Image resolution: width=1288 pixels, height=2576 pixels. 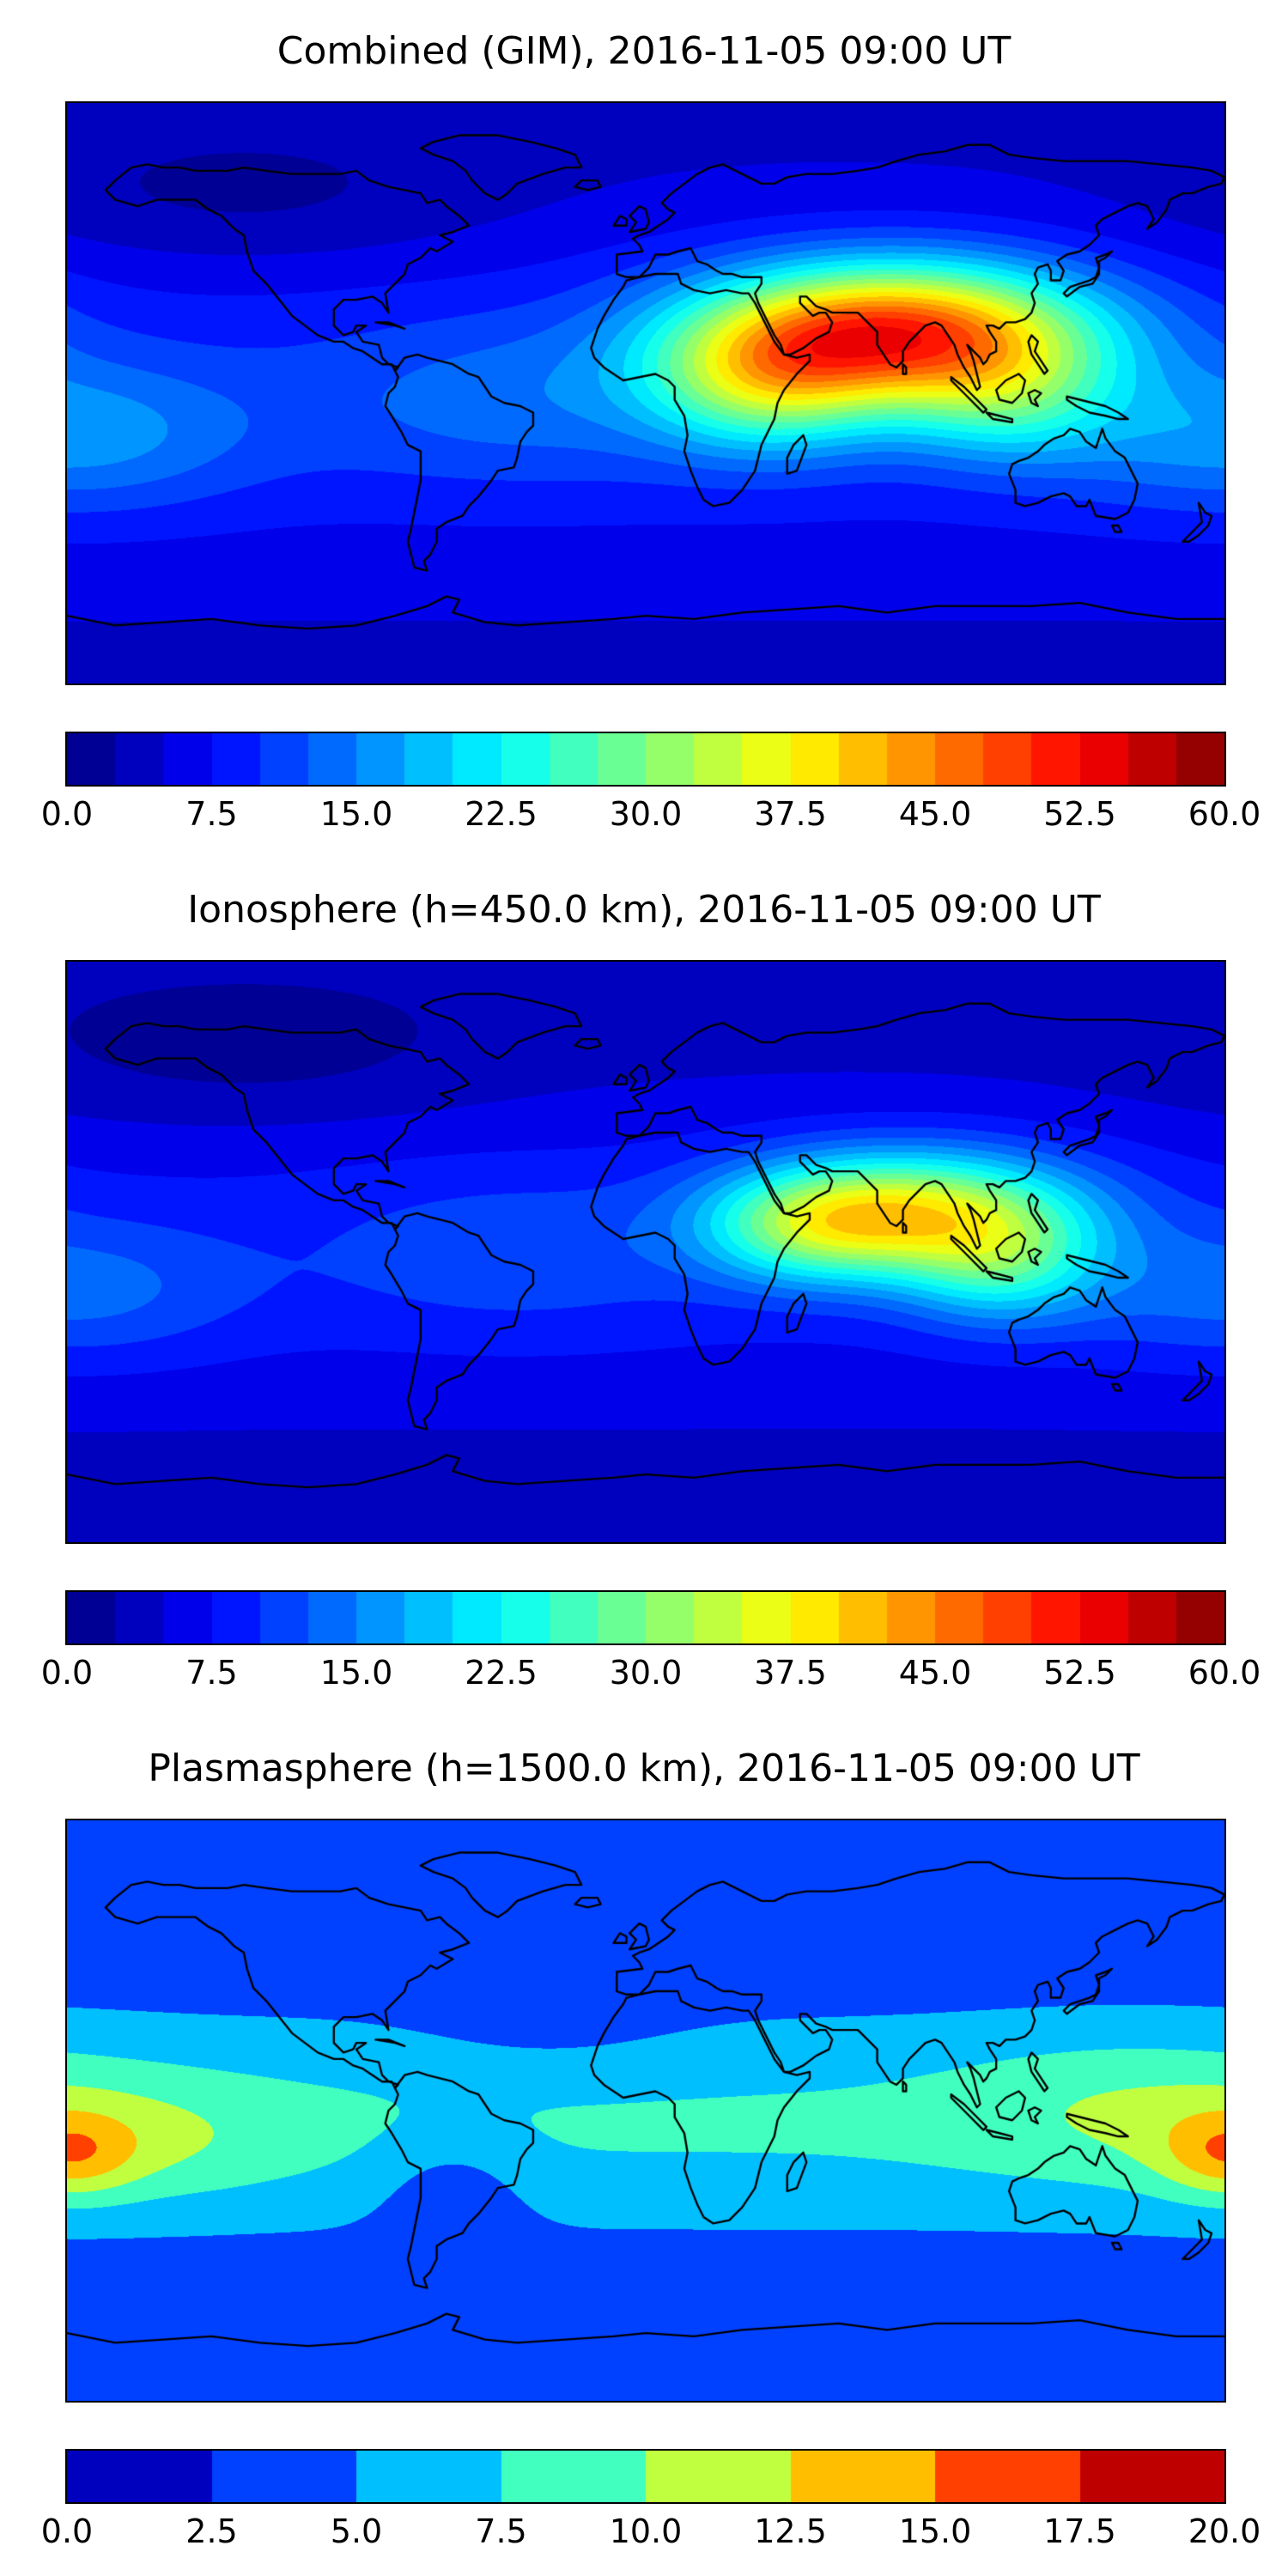 What do you see at coordinates (212, 2531) in the screenshot?
I see `colorbar-tick-label: 2.5` at bounding box center [212, 2531].